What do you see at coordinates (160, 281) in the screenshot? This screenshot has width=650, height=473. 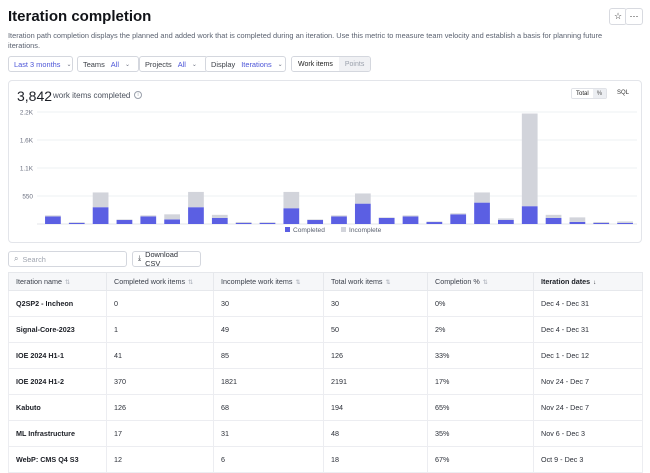 I see `column-header-completed: Completed work items ⇅` at bounding box center [160, 281].